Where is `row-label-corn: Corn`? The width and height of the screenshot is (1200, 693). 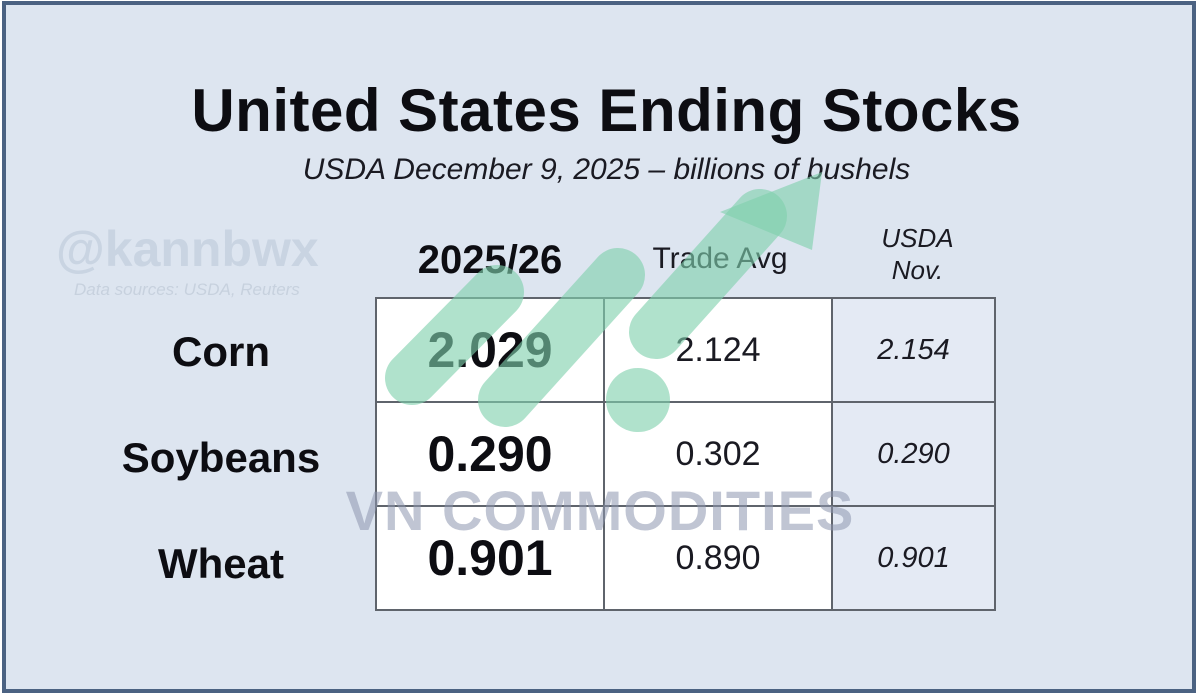
row-label-corn: Corn is located at coordinates (221, 351).